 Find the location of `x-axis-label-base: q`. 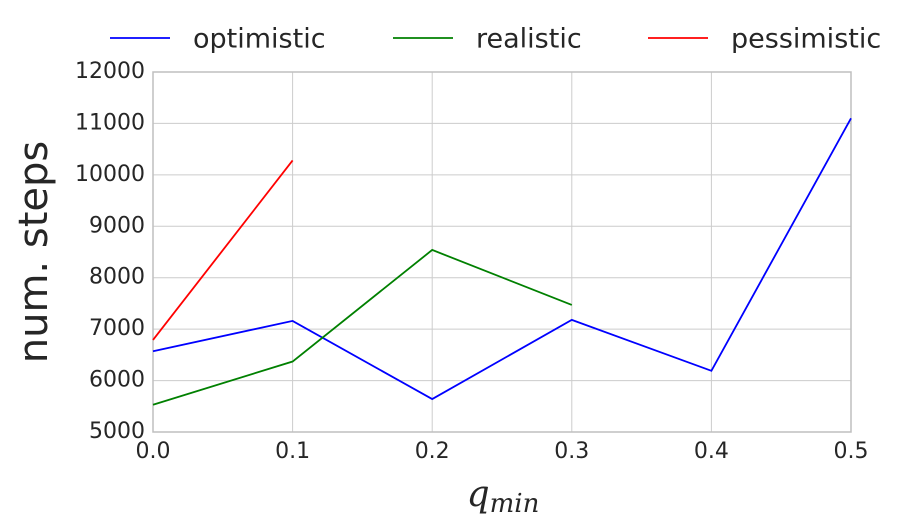

x-axis-label-base: q is located at coordinates (478, 494).